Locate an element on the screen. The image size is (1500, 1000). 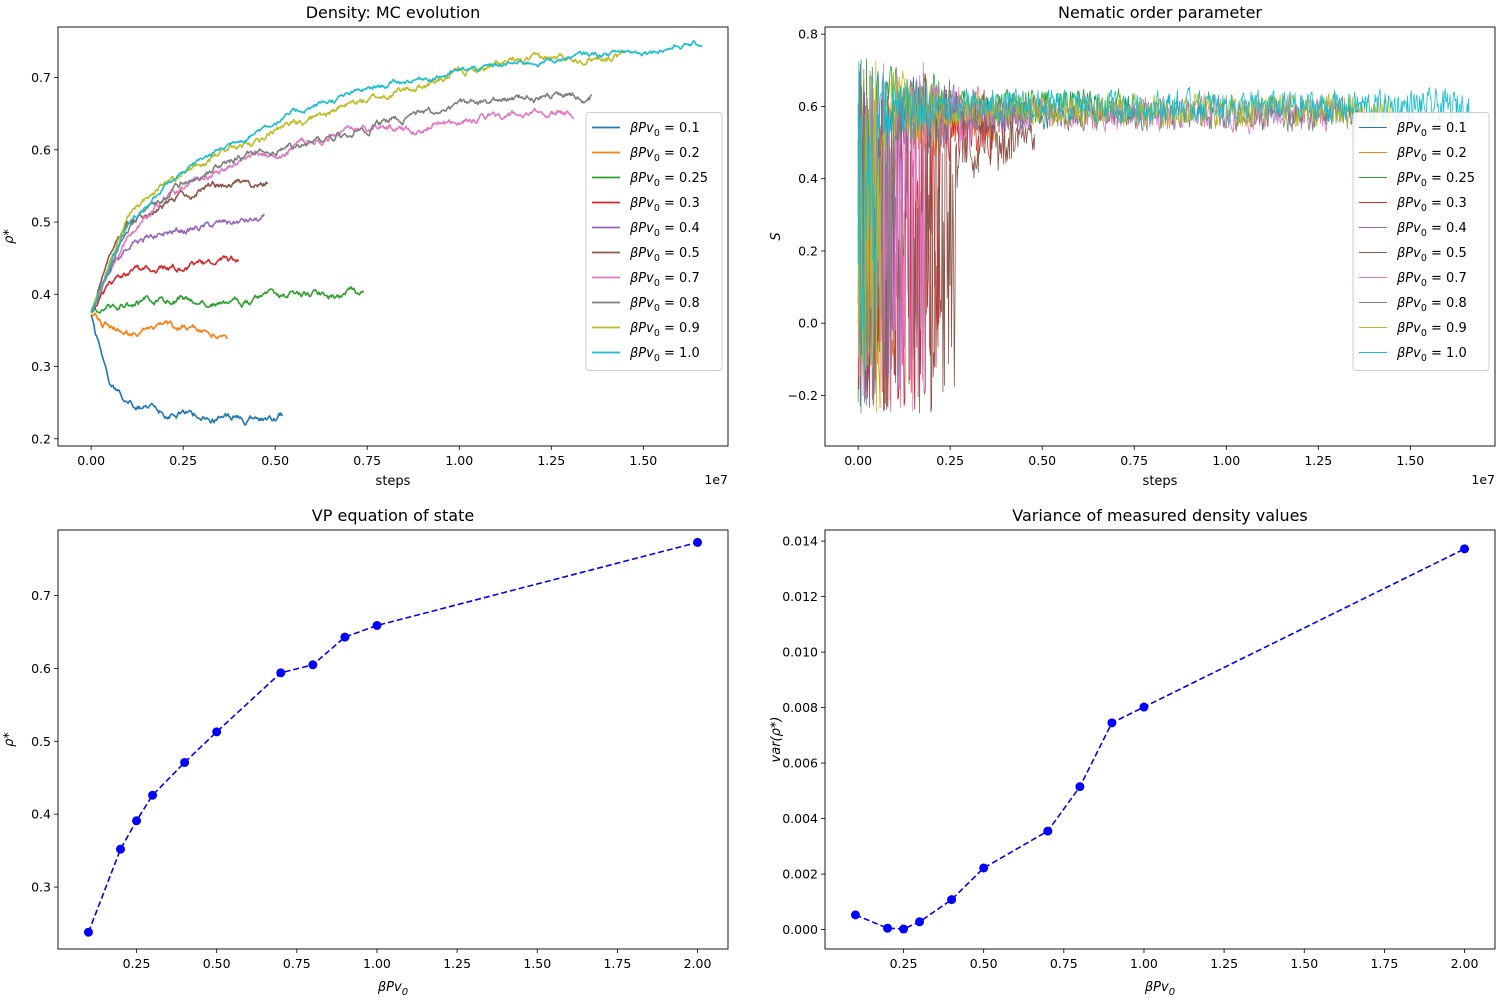
y-axis-label: S is located at coordinates (776, 236).